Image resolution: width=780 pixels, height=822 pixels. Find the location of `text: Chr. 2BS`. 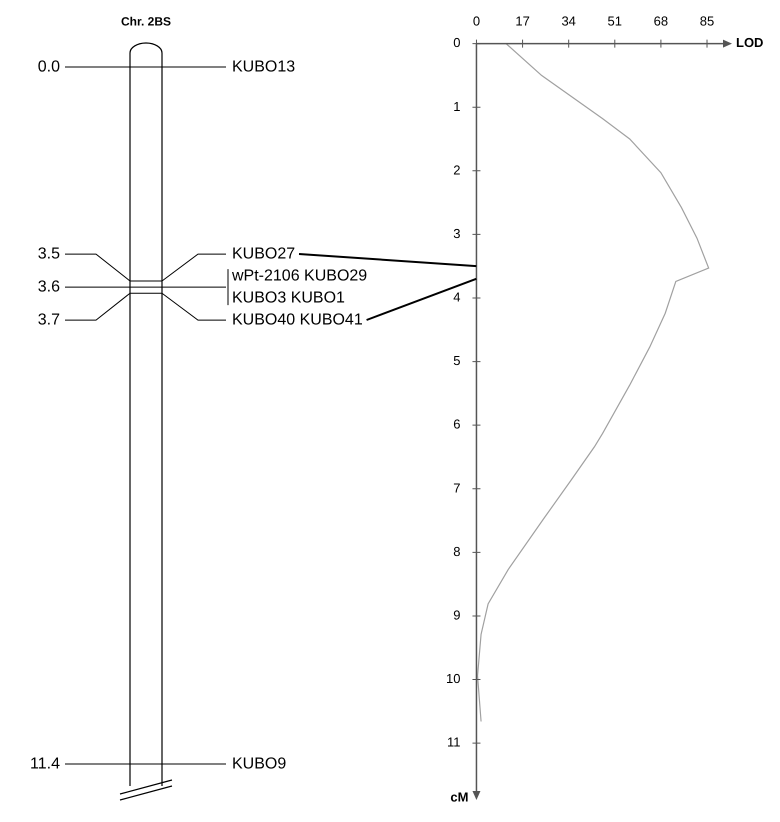

text: Chr. 2BS is located at coordinates (146, 21).